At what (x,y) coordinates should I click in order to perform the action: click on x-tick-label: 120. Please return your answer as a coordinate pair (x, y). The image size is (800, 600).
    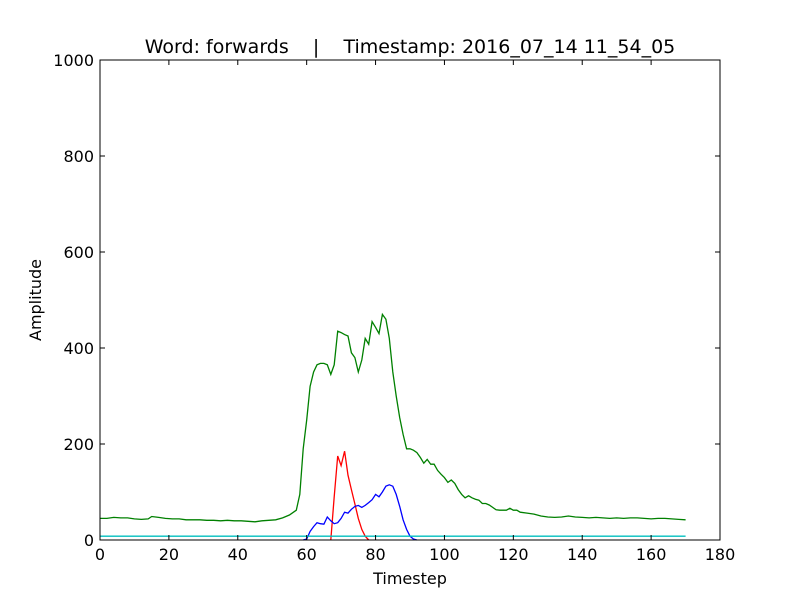
    Looking at the image, I should click on (513, 554).